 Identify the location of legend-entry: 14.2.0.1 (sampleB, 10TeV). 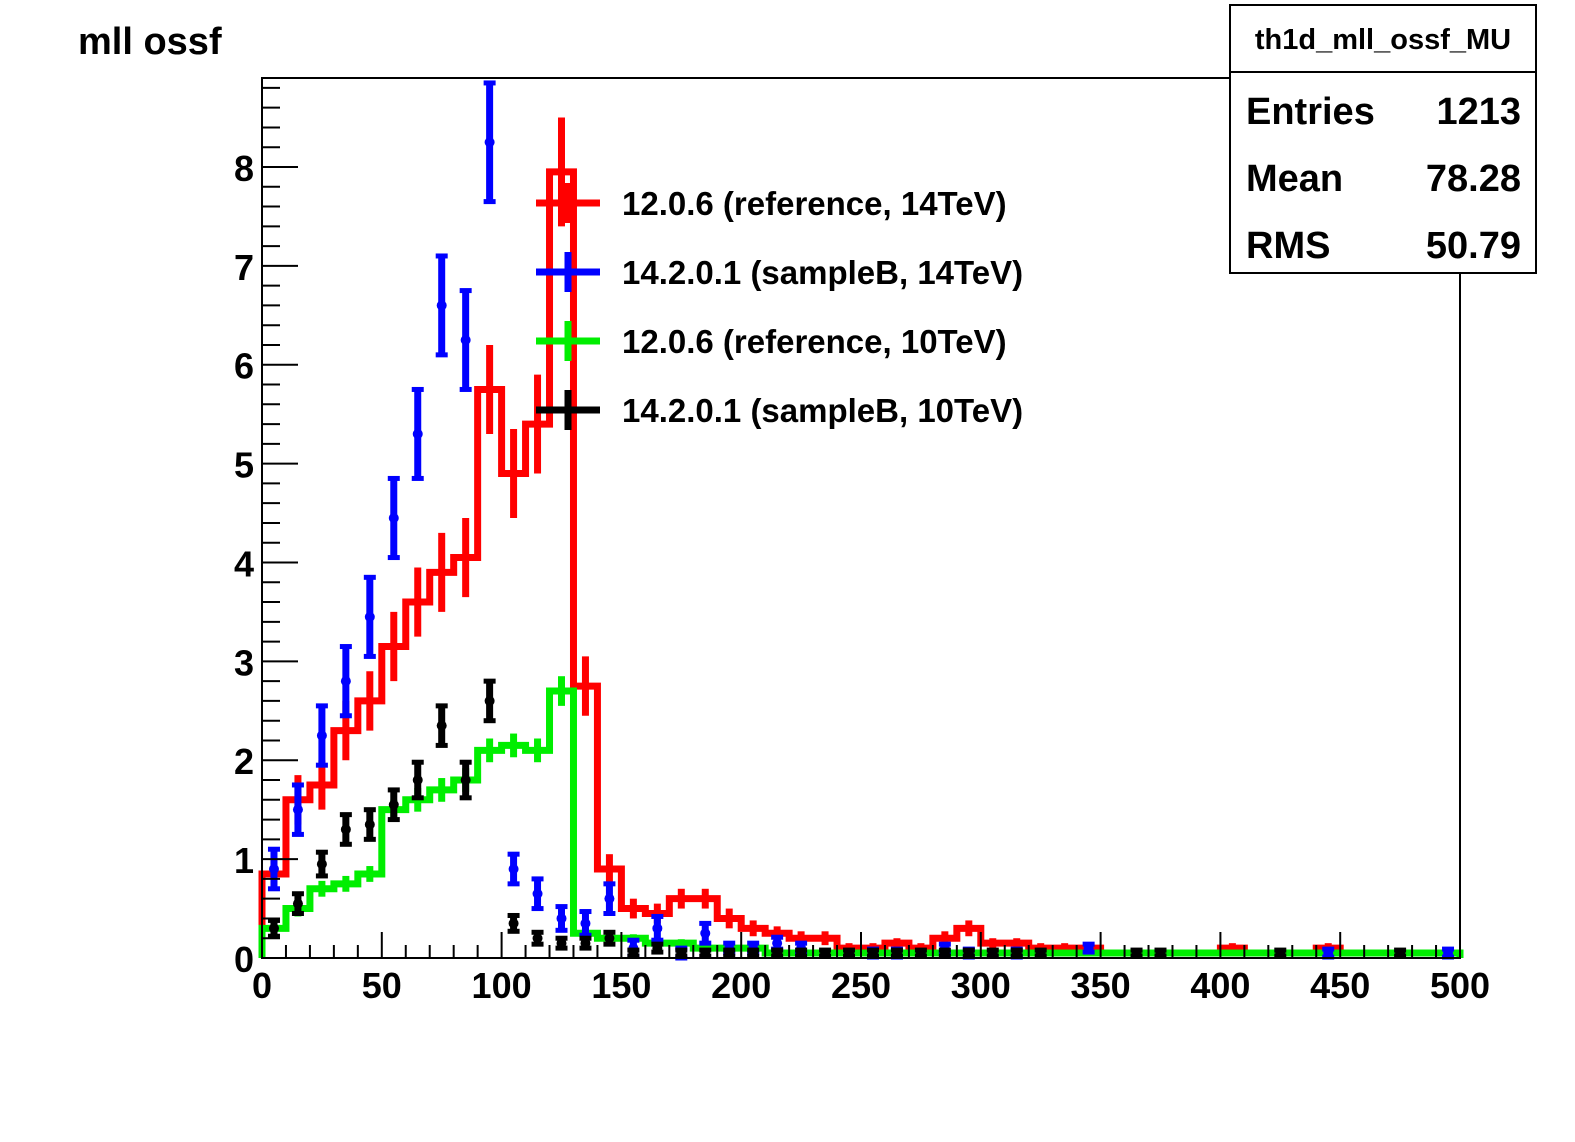
(779, 410).